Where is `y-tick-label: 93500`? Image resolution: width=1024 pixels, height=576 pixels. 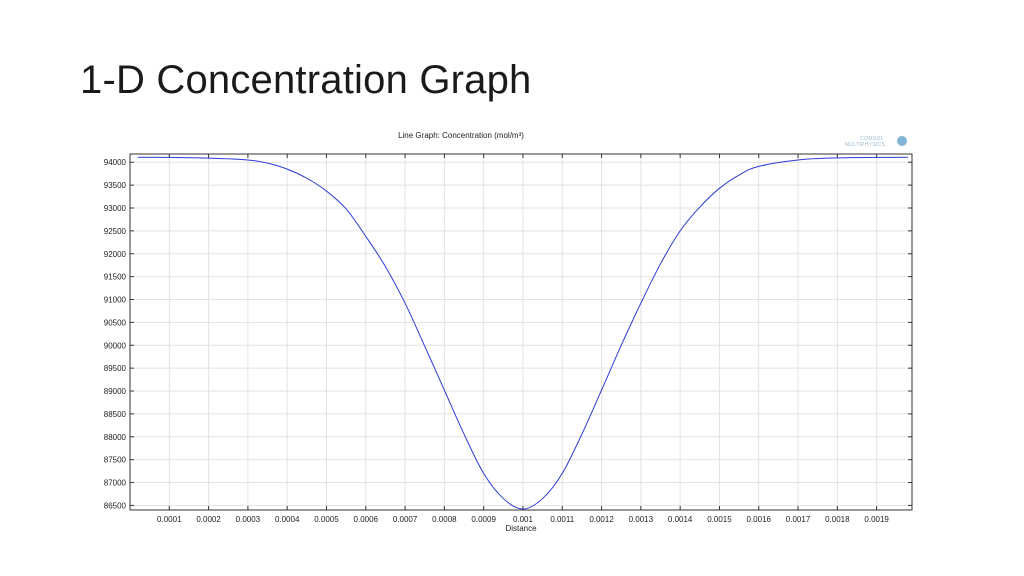
y-tick-label: 93500 is located at coordinates (115, 185).